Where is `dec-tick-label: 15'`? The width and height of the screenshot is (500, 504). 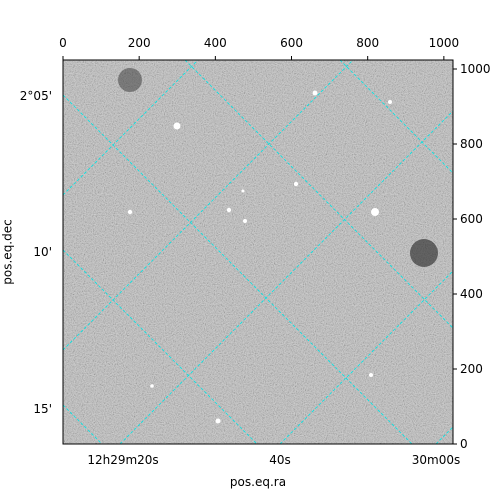
dec-tick-label: 15' is located at coordinates (42, 409).